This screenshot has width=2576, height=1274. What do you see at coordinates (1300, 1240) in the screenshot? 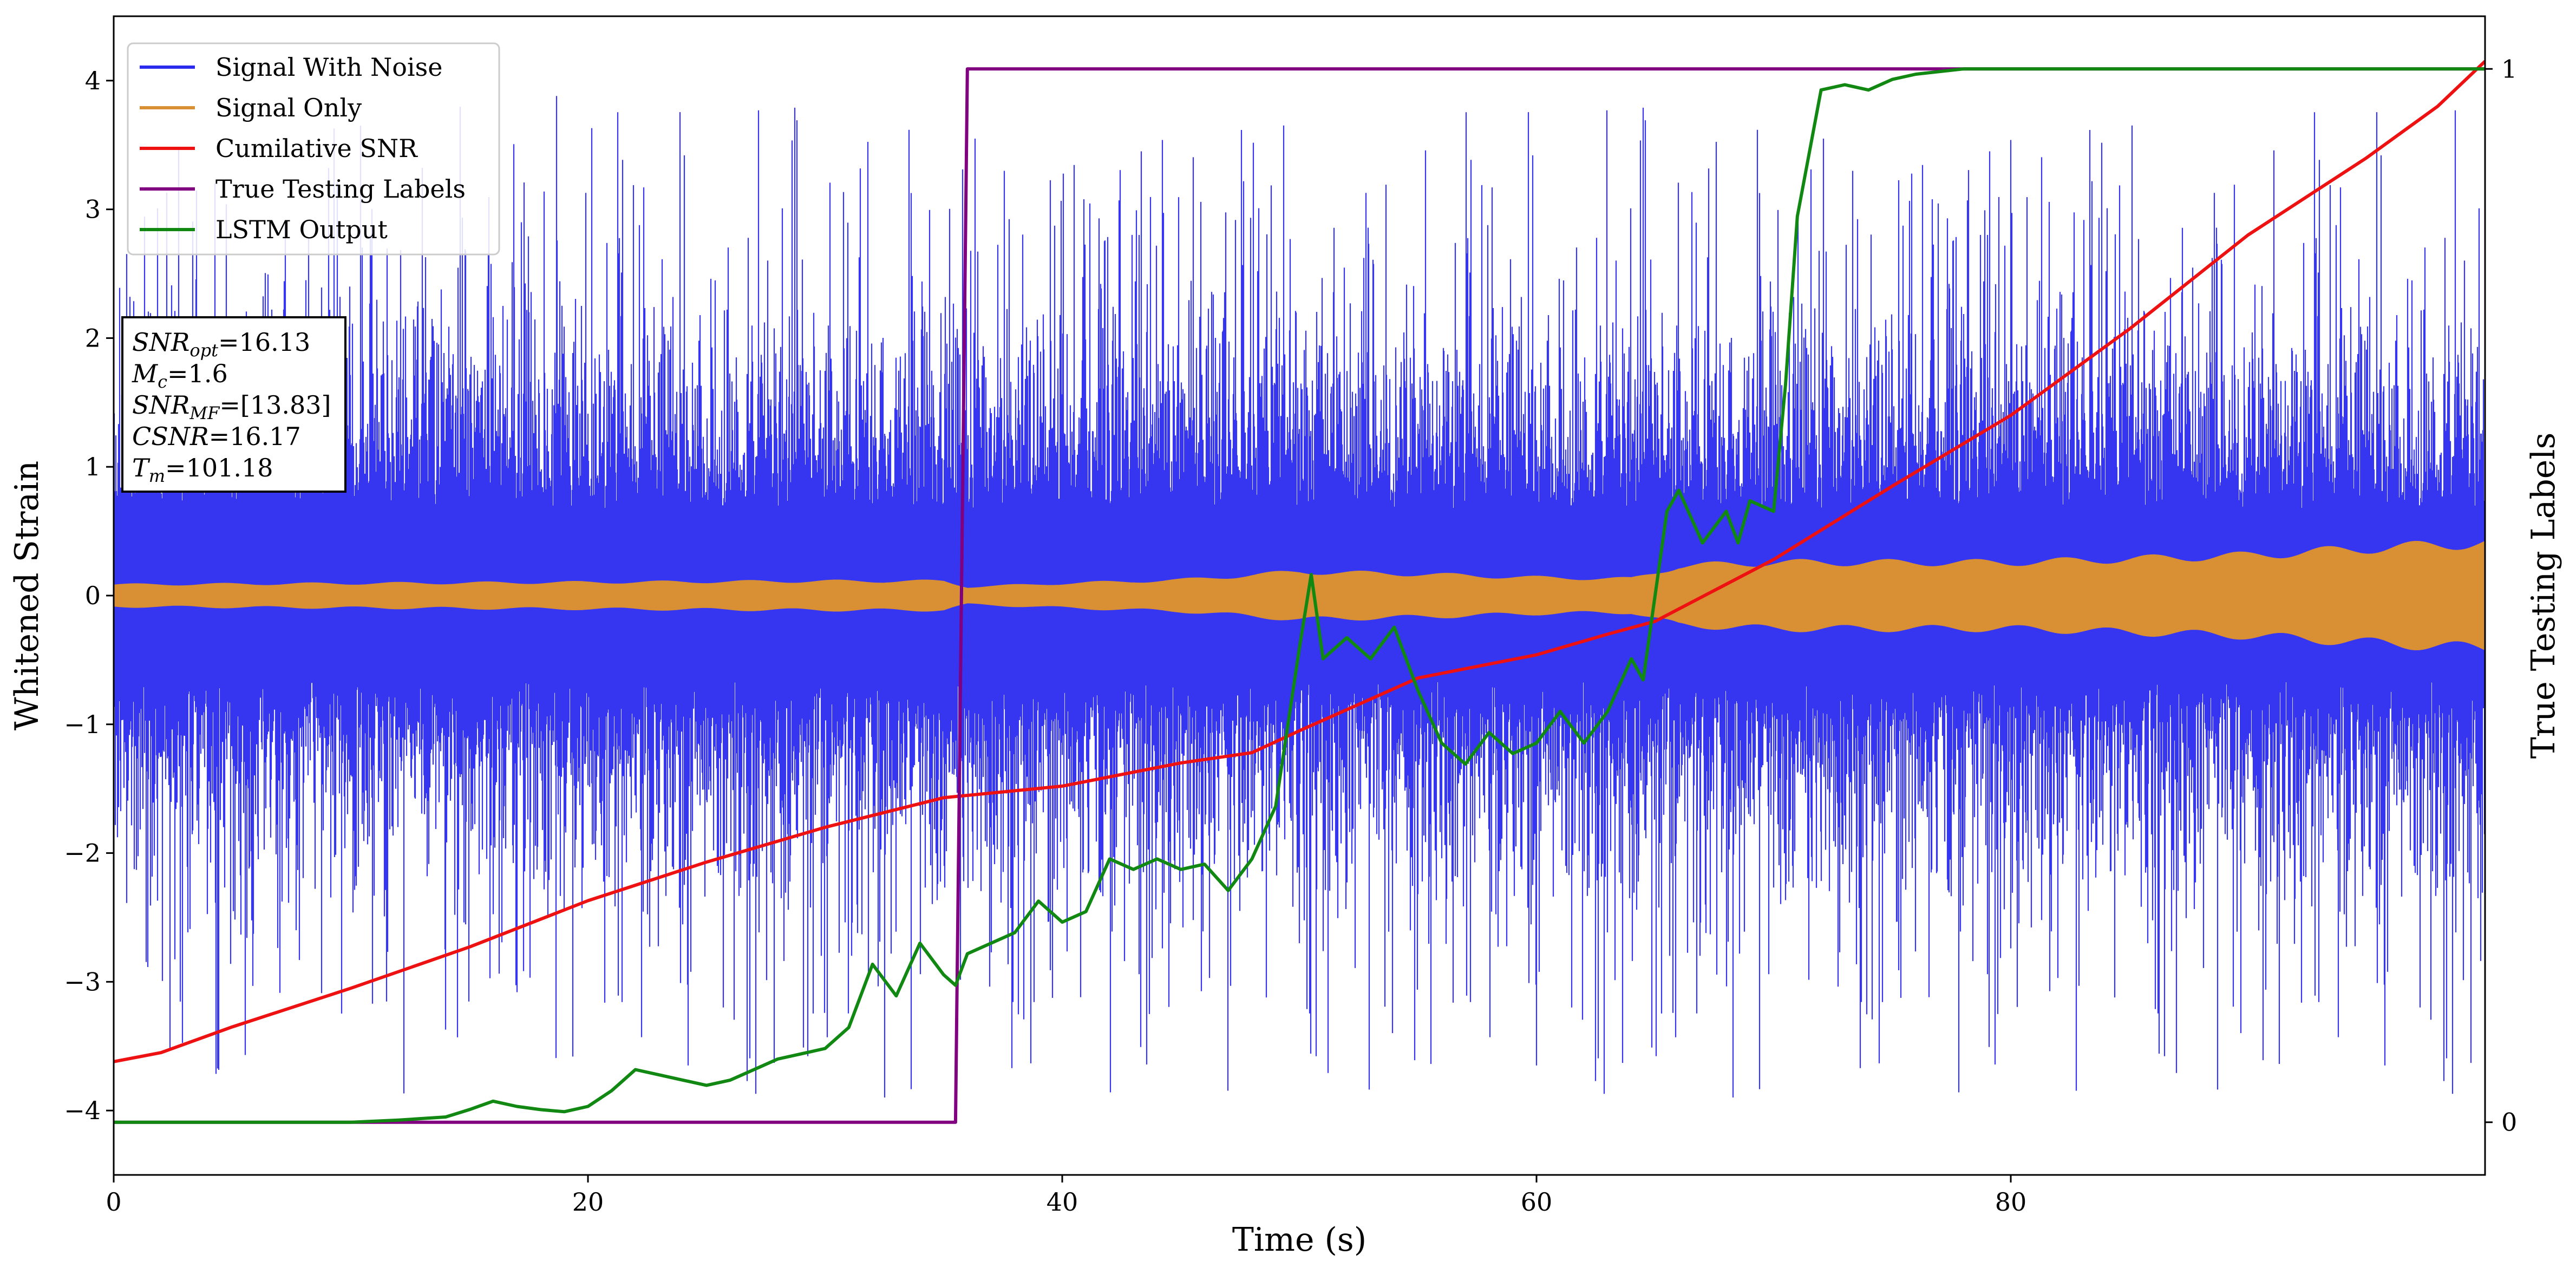
I see `x-axis-label: Time (s)` at bounding box center [1300, 1240].